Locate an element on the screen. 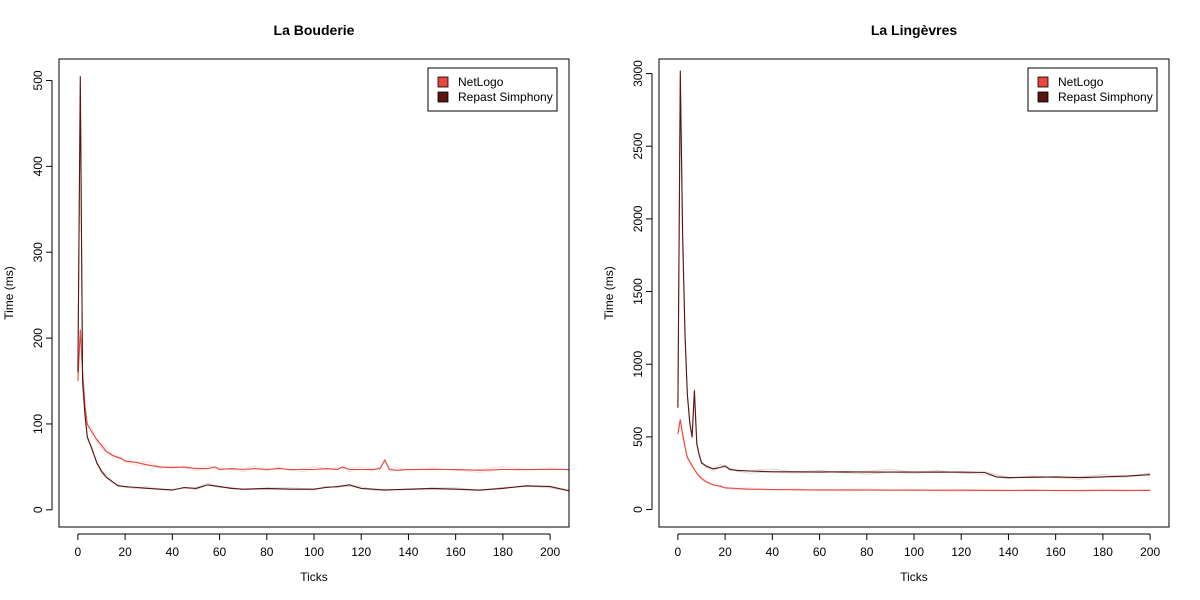 This screenshot has width=1200, height=600. y-tick-label: 2500 is located at coordinates (638, 146).